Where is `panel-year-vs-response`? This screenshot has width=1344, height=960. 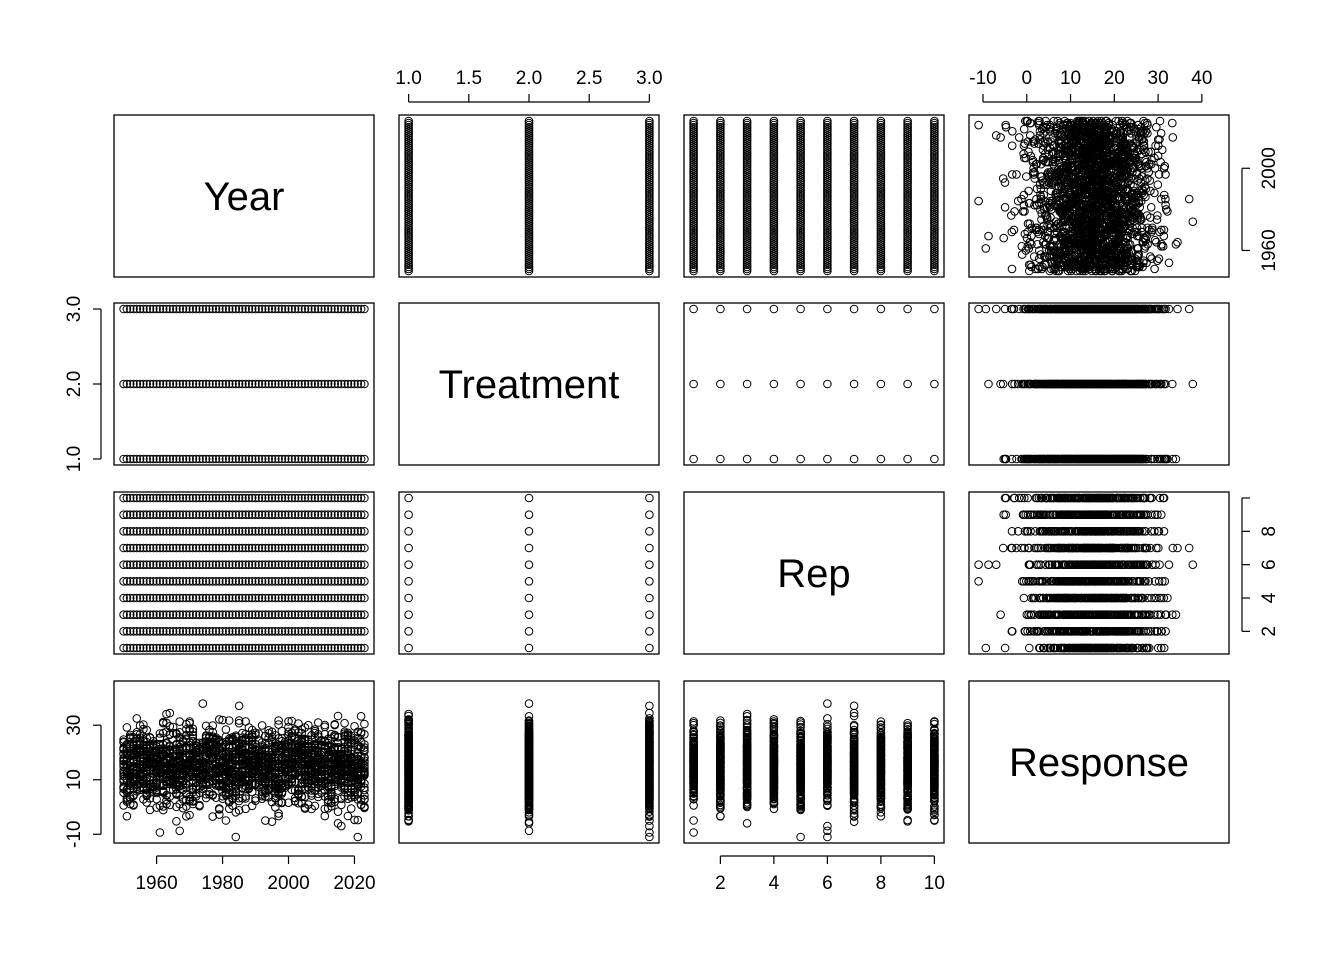
panel-year-vs-response is located at coordinates (1099, 196).